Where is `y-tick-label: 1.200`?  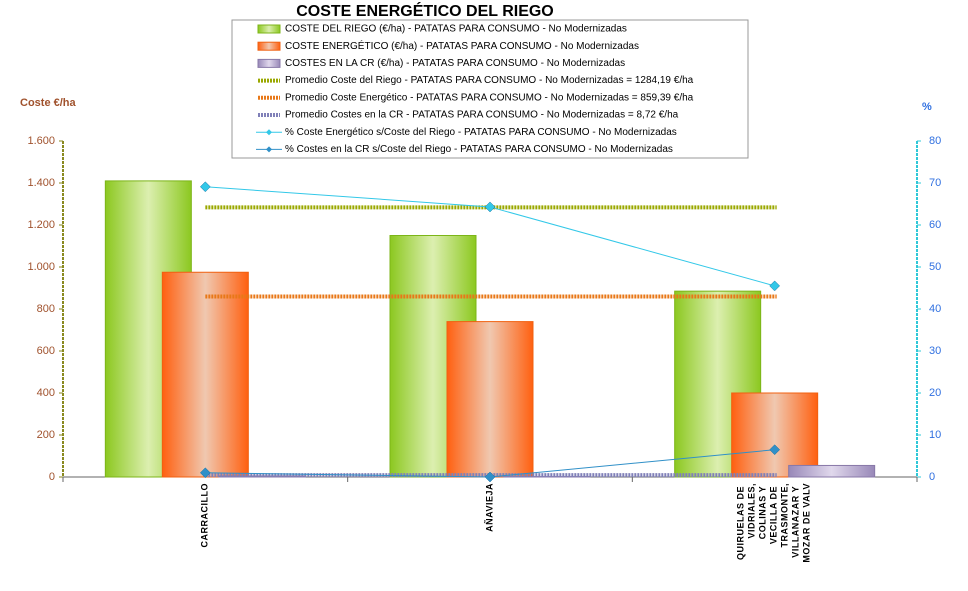 y-tick-label: 1.200 is located at coordinates (41, 225).